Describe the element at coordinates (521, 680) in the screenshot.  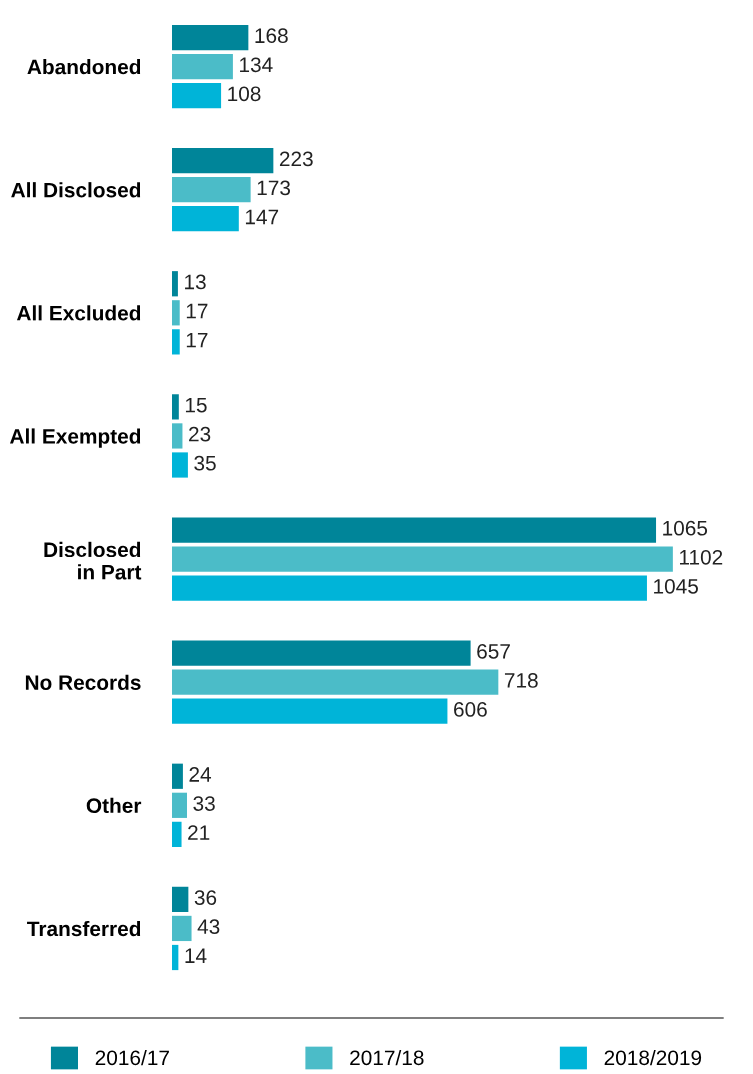
I see `data-label: 718` at that location.